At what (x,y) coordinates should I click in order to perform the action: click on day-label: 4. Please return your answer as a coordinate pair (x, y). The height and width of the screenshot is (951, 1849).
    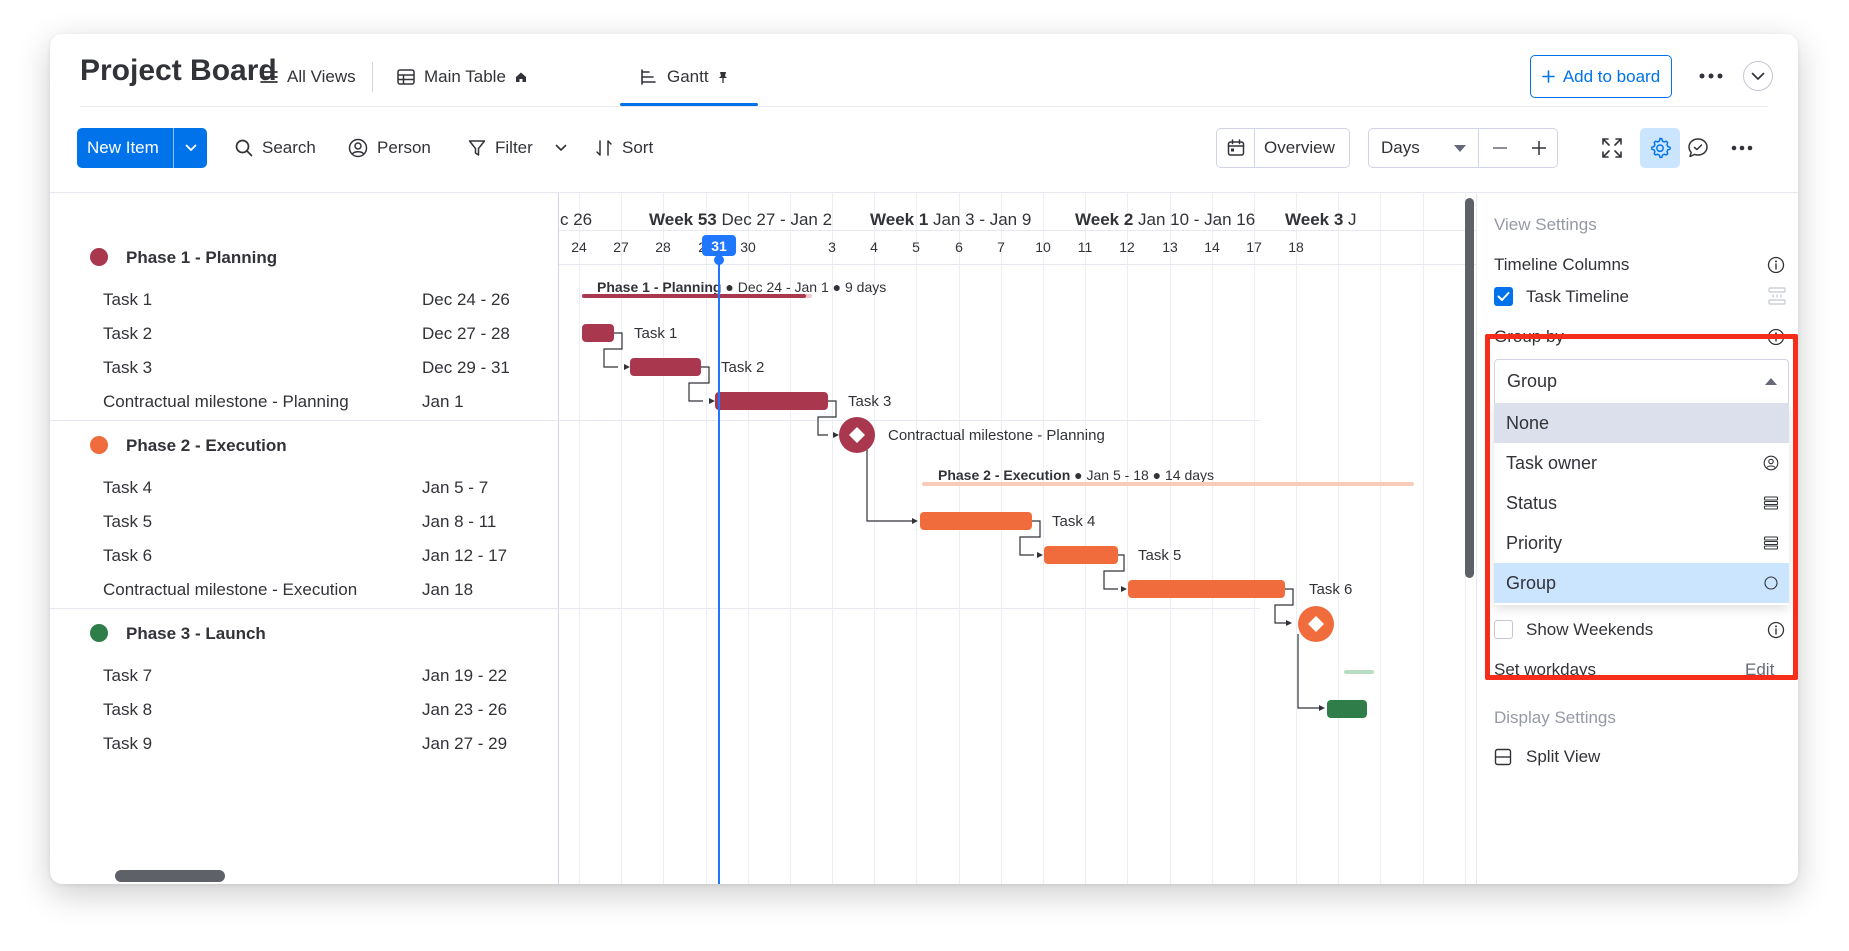
    Looking at the image, I should click on (874, 247).